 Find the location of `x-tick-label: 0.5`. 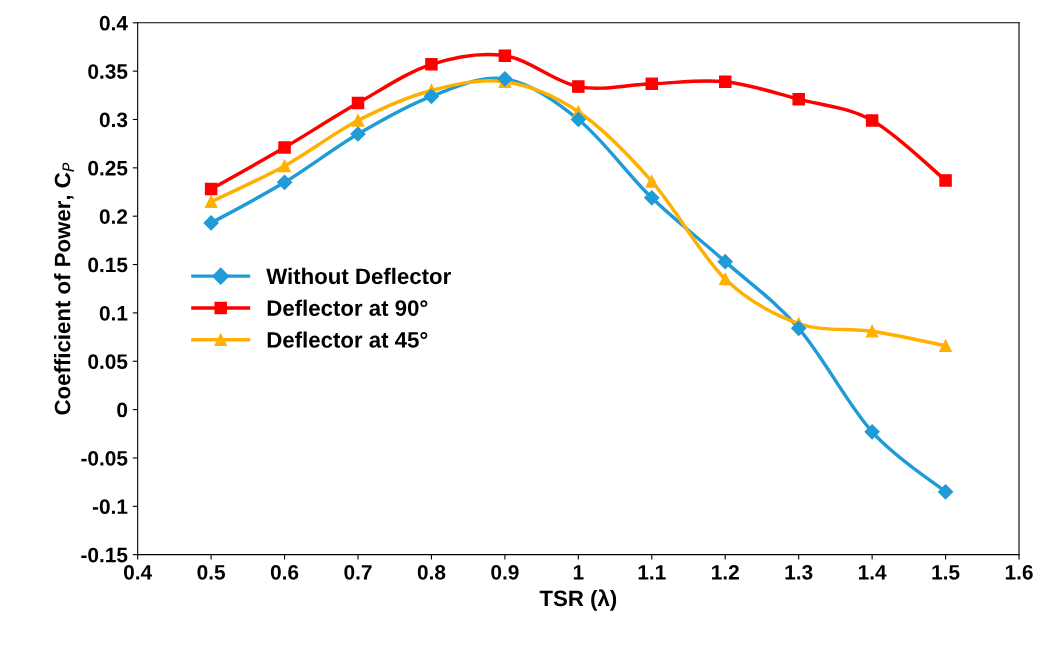

x-tick-label: 0.5 is located at coordinates (211, 572).